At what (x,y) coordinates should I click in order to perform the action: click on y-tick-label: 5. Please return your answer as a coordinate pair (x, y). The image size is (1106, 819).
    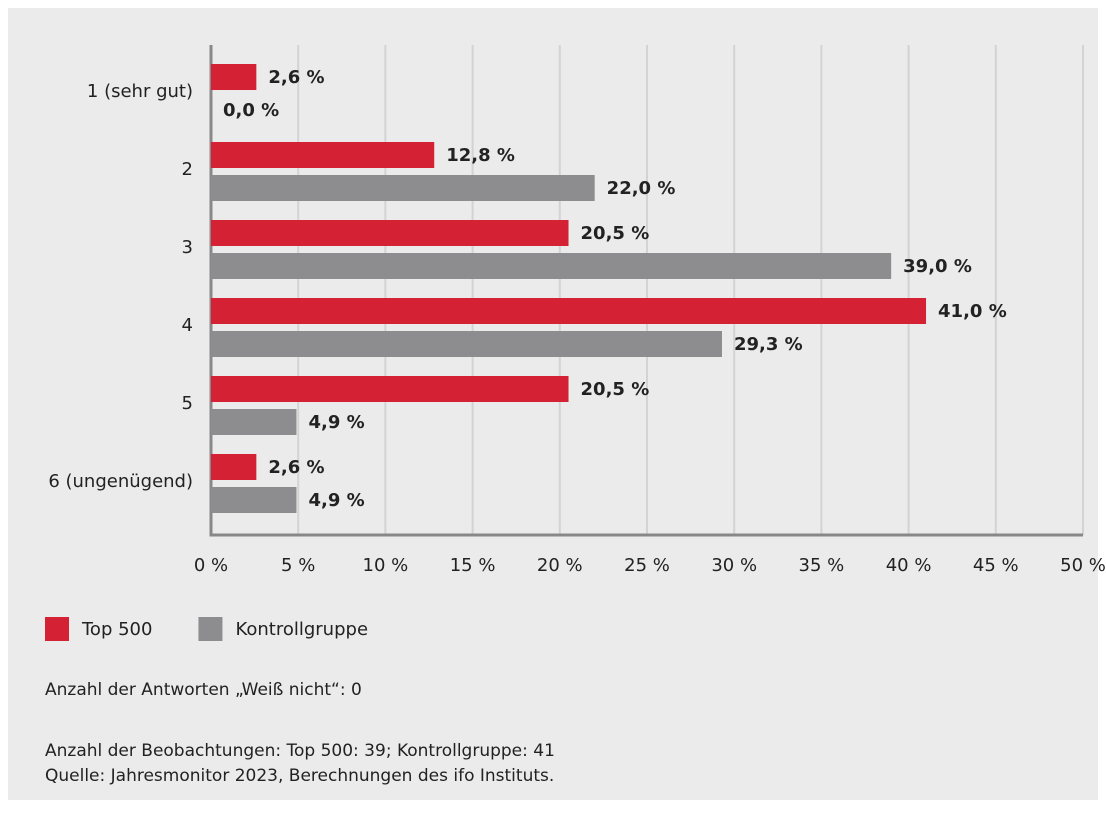
    Looking at the image, I should click on (187, 403).